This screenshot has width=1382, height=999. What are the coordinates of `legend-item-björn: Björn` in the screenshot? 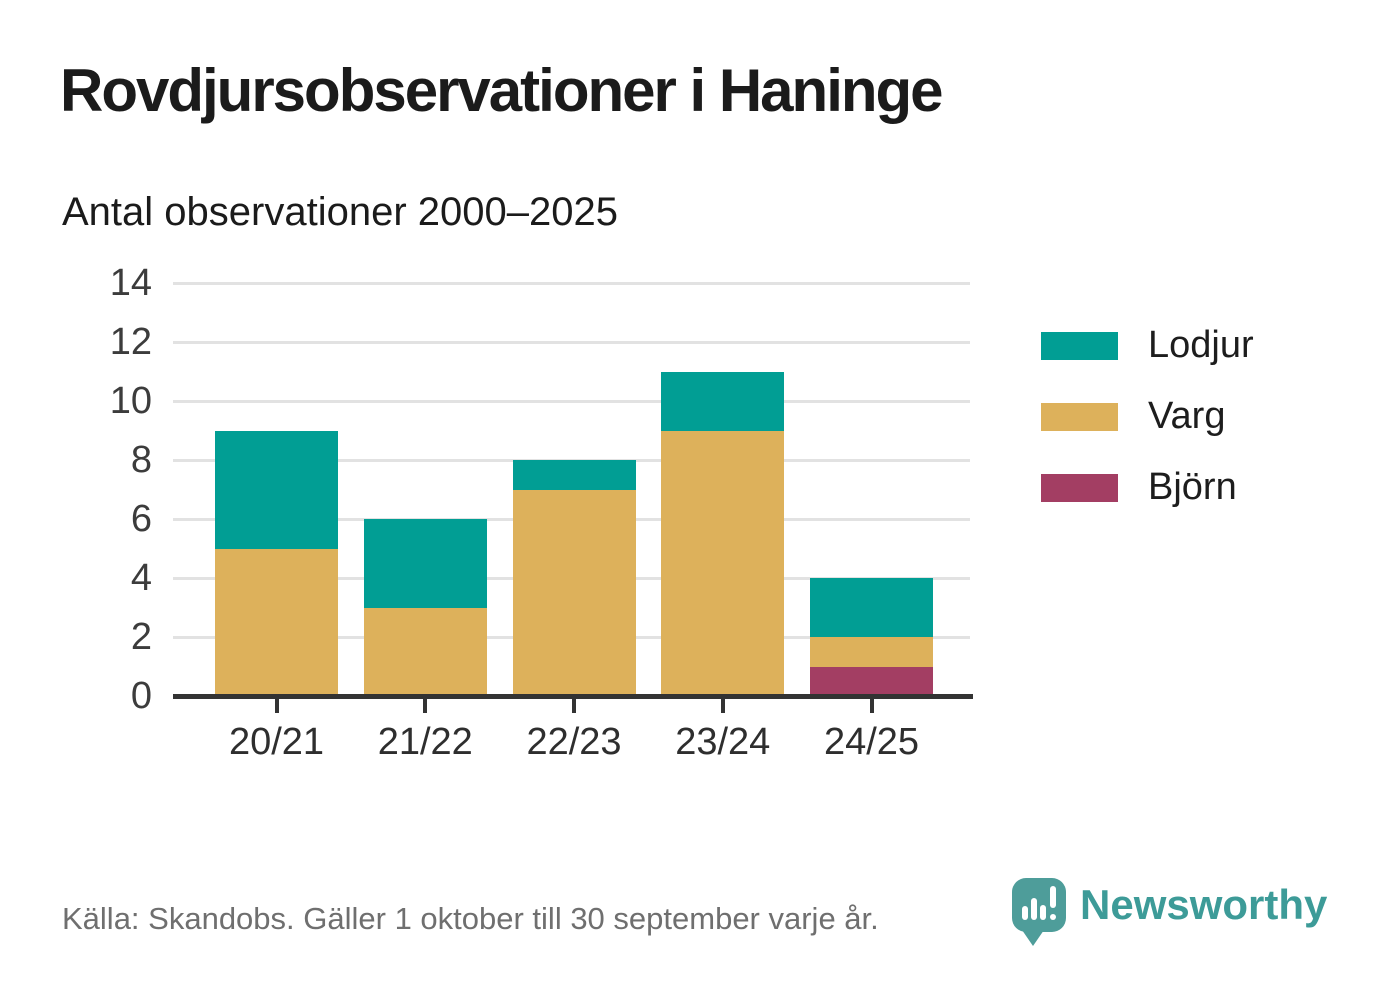 It's located at (1147, 487).